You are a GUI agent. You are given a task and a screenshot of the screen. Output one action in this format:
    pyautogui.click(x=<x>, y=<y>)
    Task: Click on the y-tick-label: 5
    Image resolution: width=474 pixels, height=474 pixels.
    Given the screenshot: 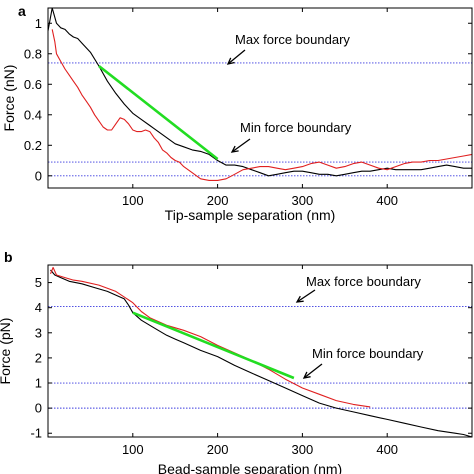 What is the action you would take?
    pyautogui.click(x=38, y=282)
    